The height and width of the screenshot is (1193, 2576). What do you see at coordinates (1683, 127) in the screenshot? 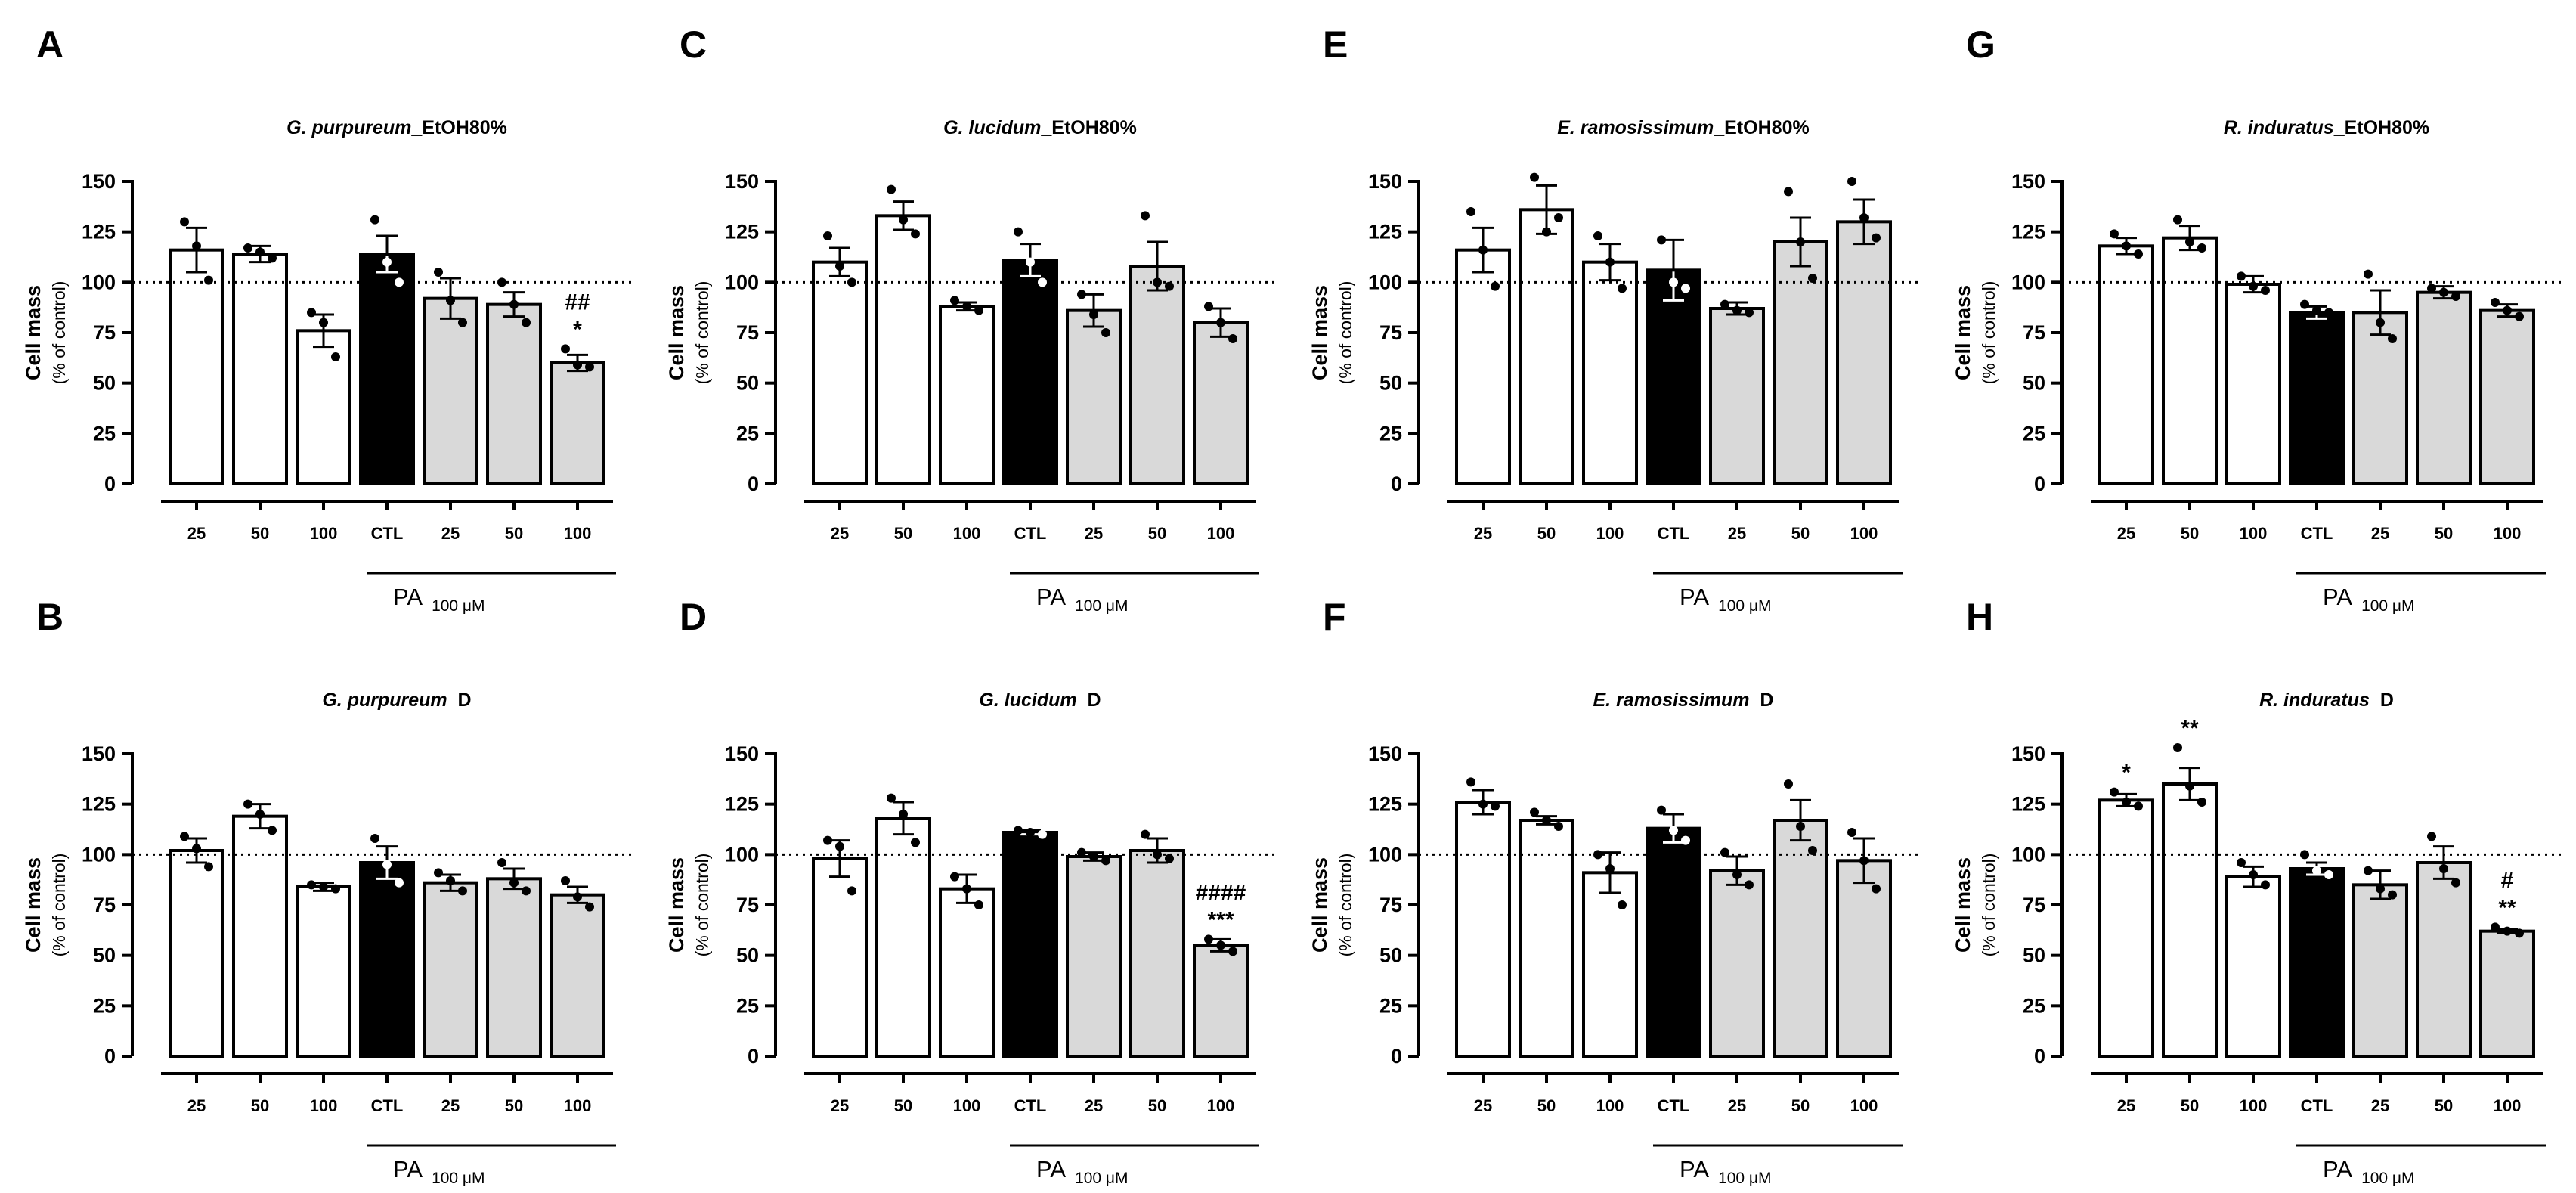
I see `chart-title: E. ramosissimum_EtOH80%` at bounding box center [1683, 127].